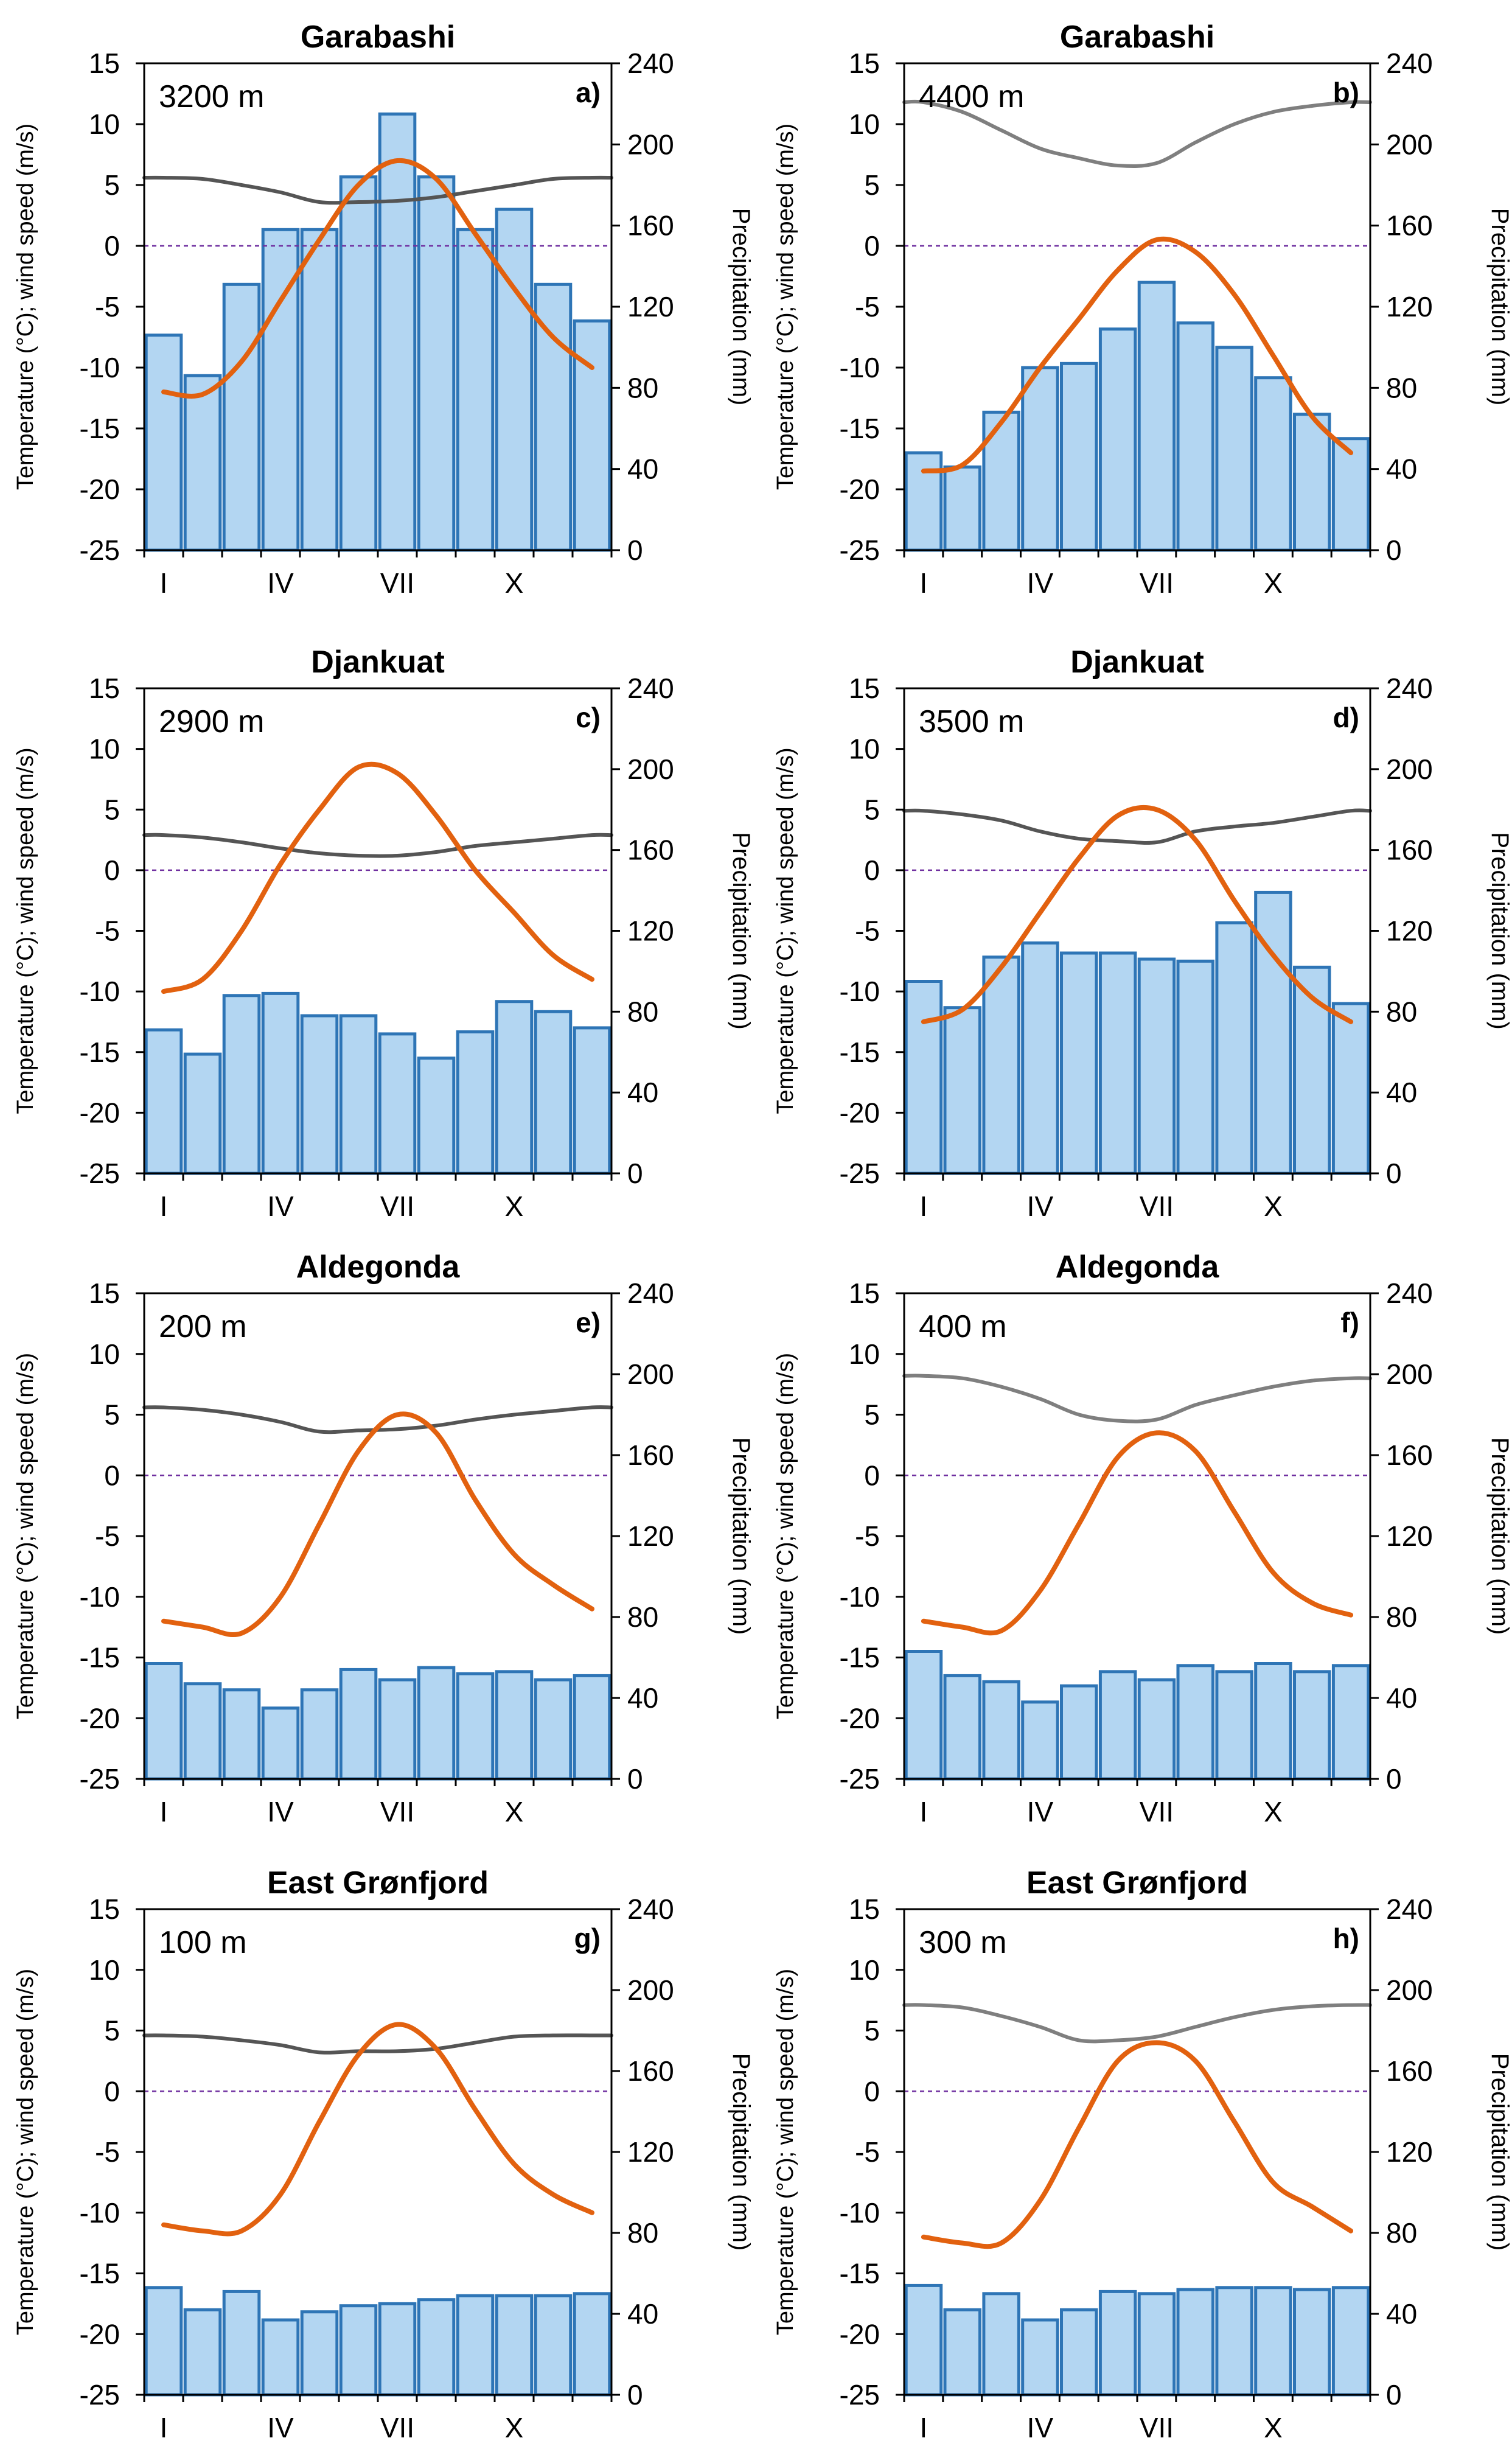 Image resolution: width=1512 pixels, height=2452 pixels. What do you see at coordinates (1346, 717) in the screenshot?
I see `panel-letter: d)` at bounding box center [1346, 717].